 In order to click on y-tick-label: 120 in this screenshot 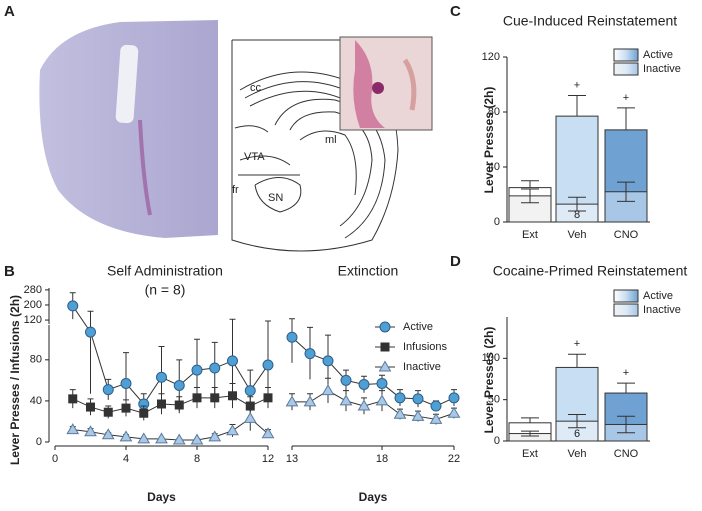, I will do `click(491, 57)`.